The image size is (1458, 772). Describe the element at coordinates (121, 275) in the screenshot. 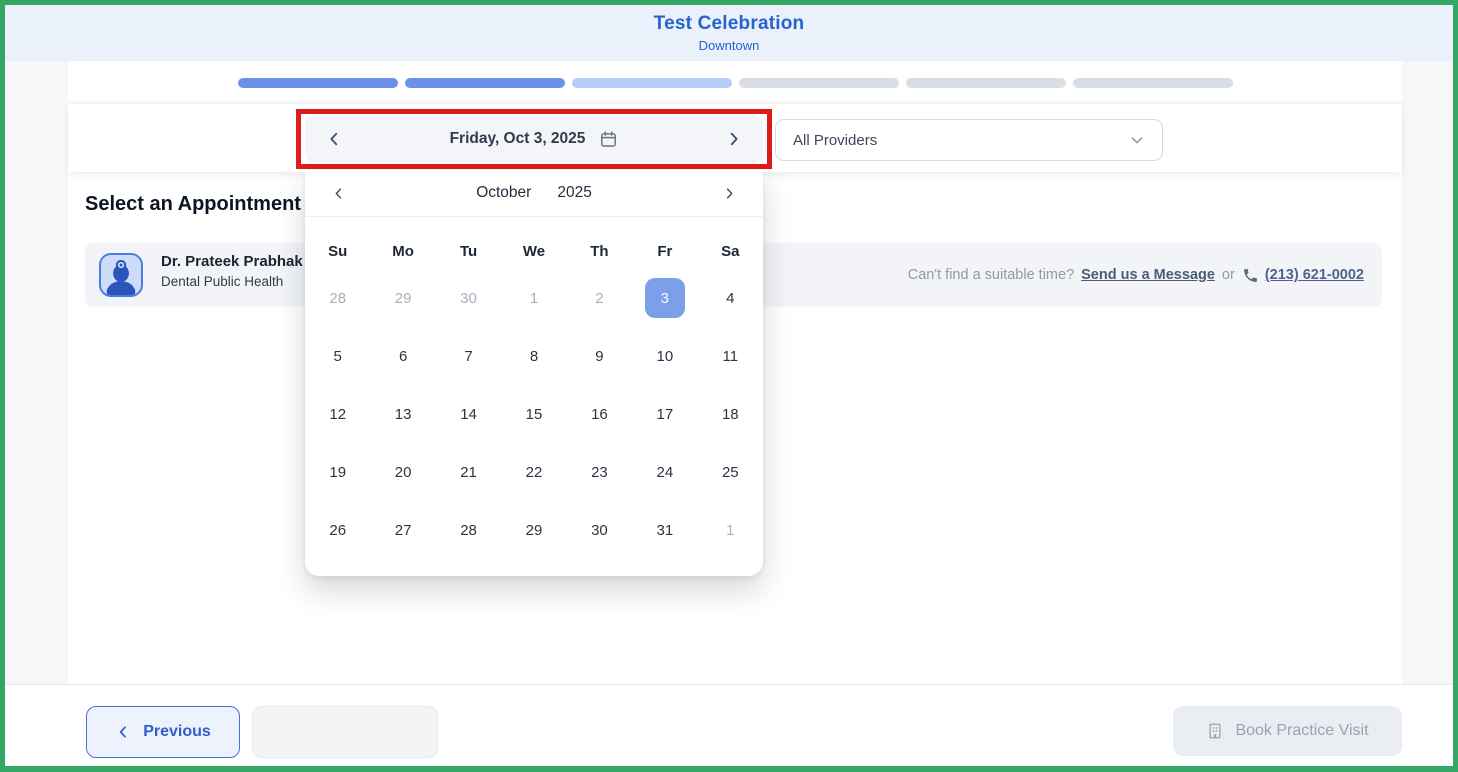

I see `doctor-avatar-icon` at that location.